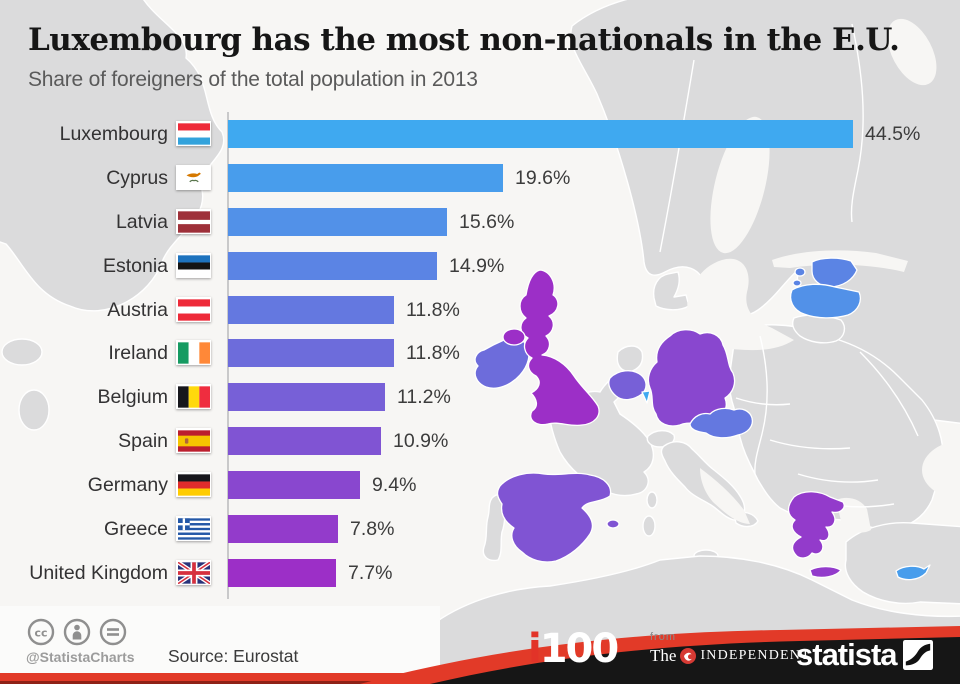 The width and height of the screenshot is (960, 684). Describe the element at coordinates (193, 133) in the screenshot. I see `flag-luxembourg-icon` at that location.